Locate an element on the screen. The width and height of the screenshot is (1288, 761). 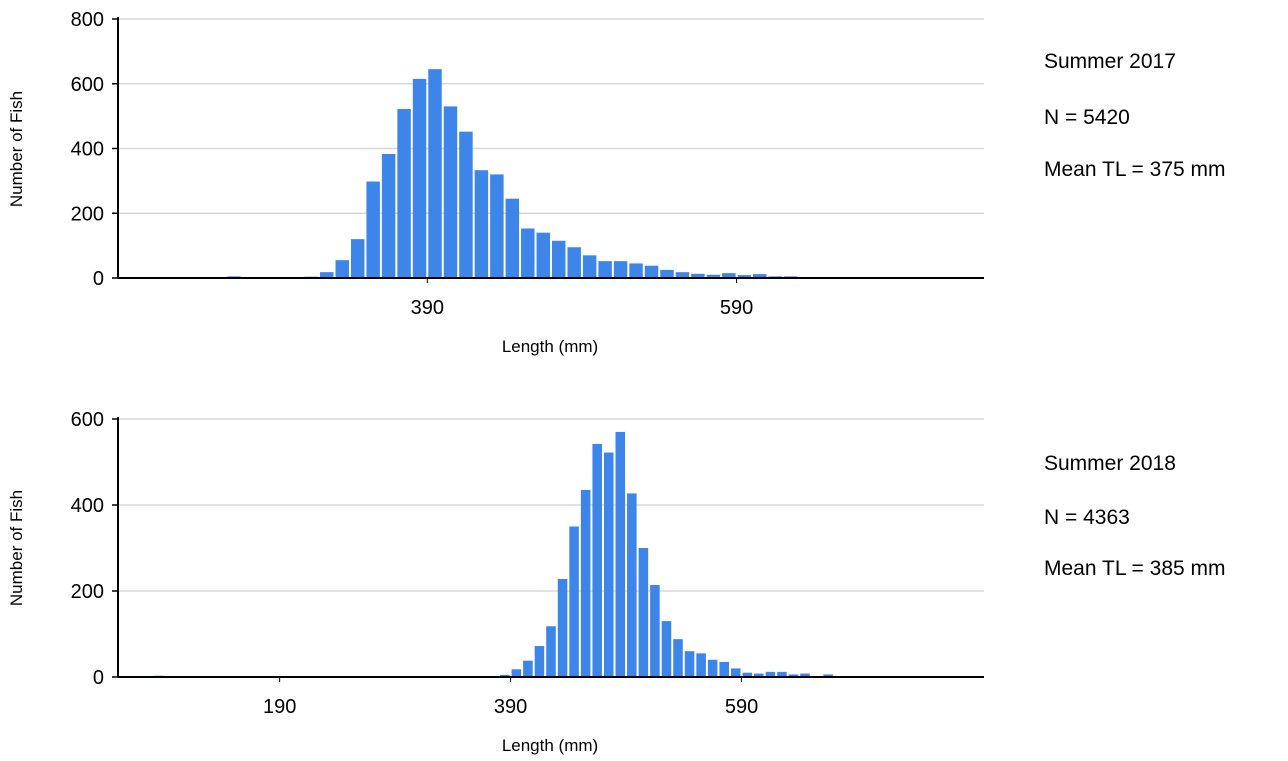
chart2-mean-label: Mean TL = 385 mm is located at coordinates (1135, 568).